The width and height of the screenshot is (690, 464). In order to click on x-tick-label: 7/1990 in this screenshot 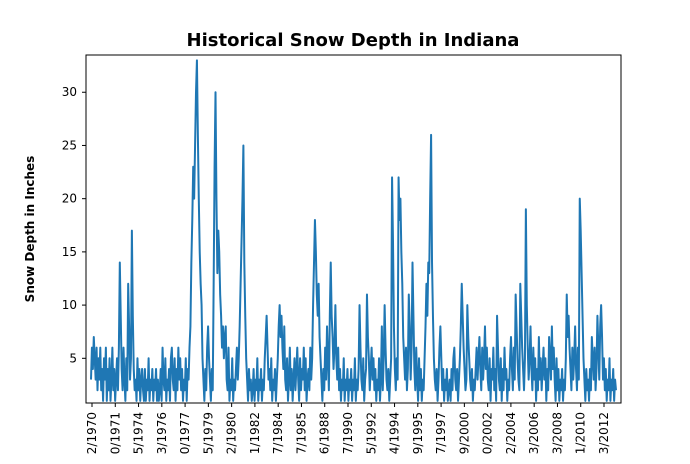, I will do `click(348, 433)`.